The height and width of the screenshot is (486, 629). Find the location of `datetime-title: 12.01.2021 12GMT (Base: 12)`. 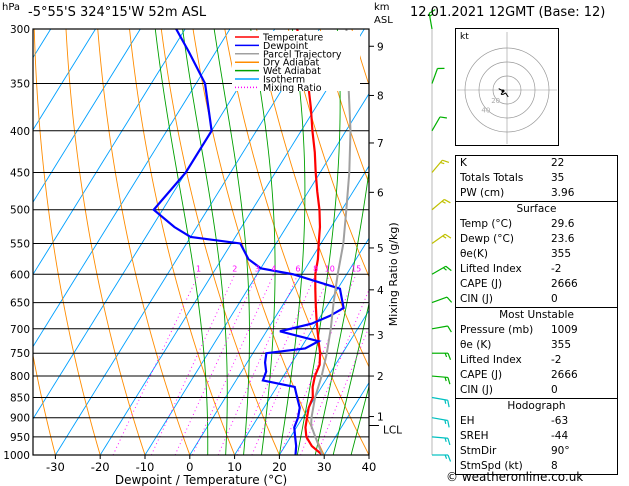

datetime-title: 12.01.2021 12GMT (Base: 12) is located at coordinates (508, 12).